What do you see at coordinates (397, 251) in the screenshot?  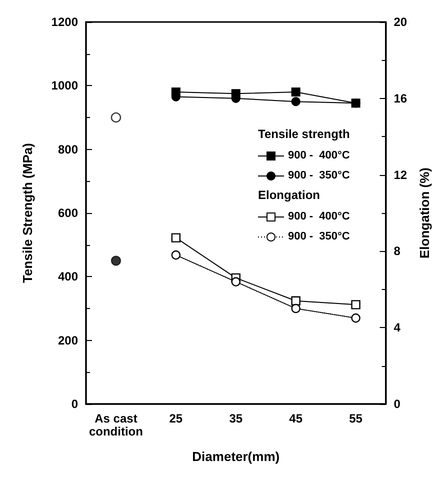 I see `y2-tick-label: 8` at bounding box center [397, 251].